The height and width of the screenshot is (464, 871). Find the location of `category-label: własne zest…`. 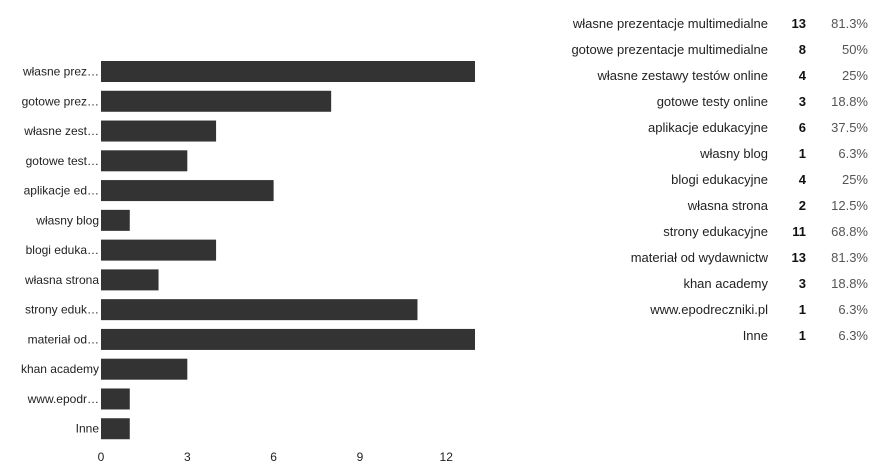

category-label: własne zest… is located at coordinates (61, 131).